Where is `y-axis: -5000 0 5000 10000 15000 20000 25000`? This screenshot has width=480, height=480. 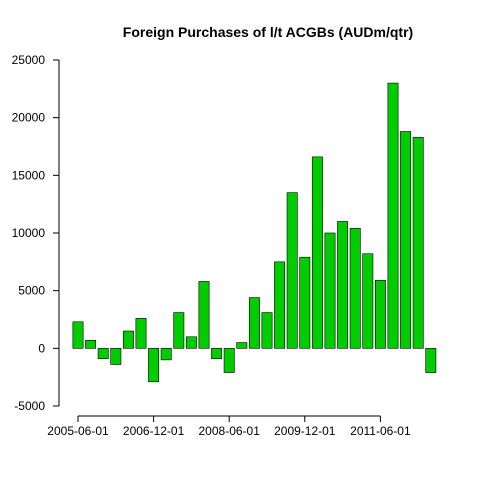 y-axis: -5000 0 5000 10000 15000 20000 25000 is located at coordinates (36, 233).